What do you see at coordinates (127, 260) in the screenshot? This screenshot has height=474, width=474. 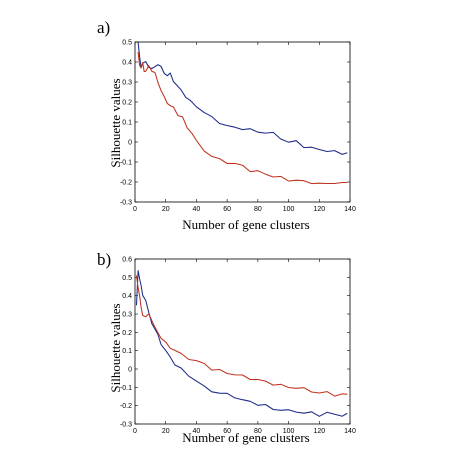 I see `y-tick-label: 0.6` at bounding box center [127, 260].